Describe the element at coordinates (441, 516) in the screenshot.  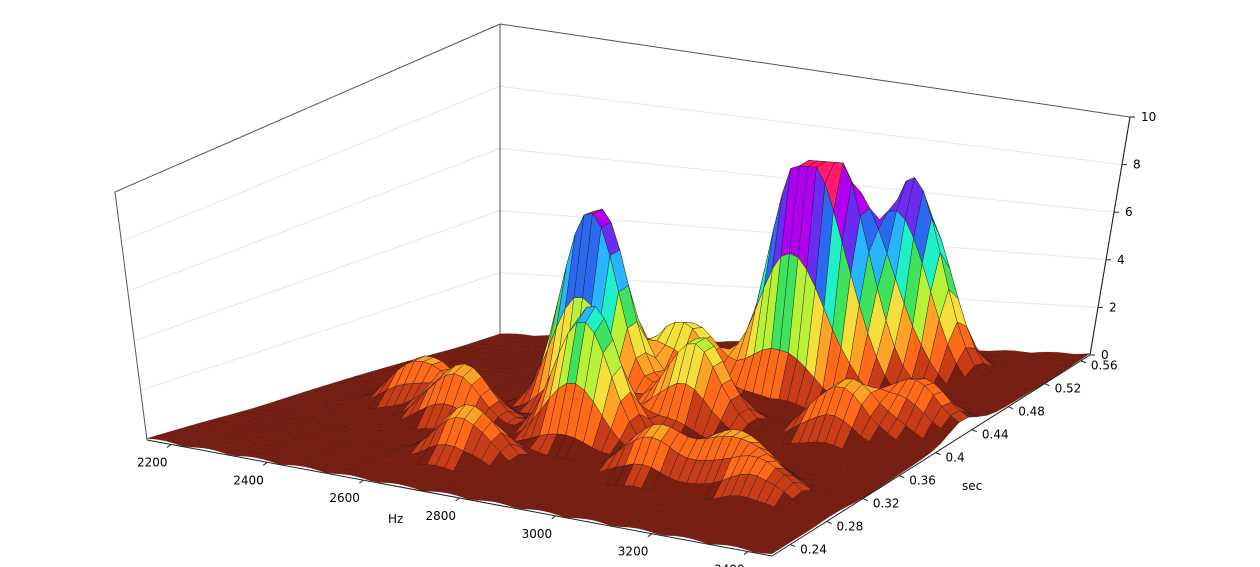
I see `x-tick-label: 2800` at that location.